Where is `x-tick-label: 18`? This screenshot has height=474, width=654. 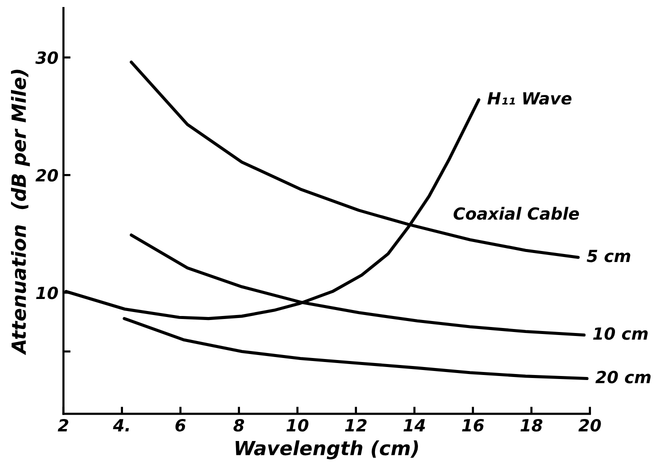 x-tick-label: 18 is located at coordinates (531, 425).